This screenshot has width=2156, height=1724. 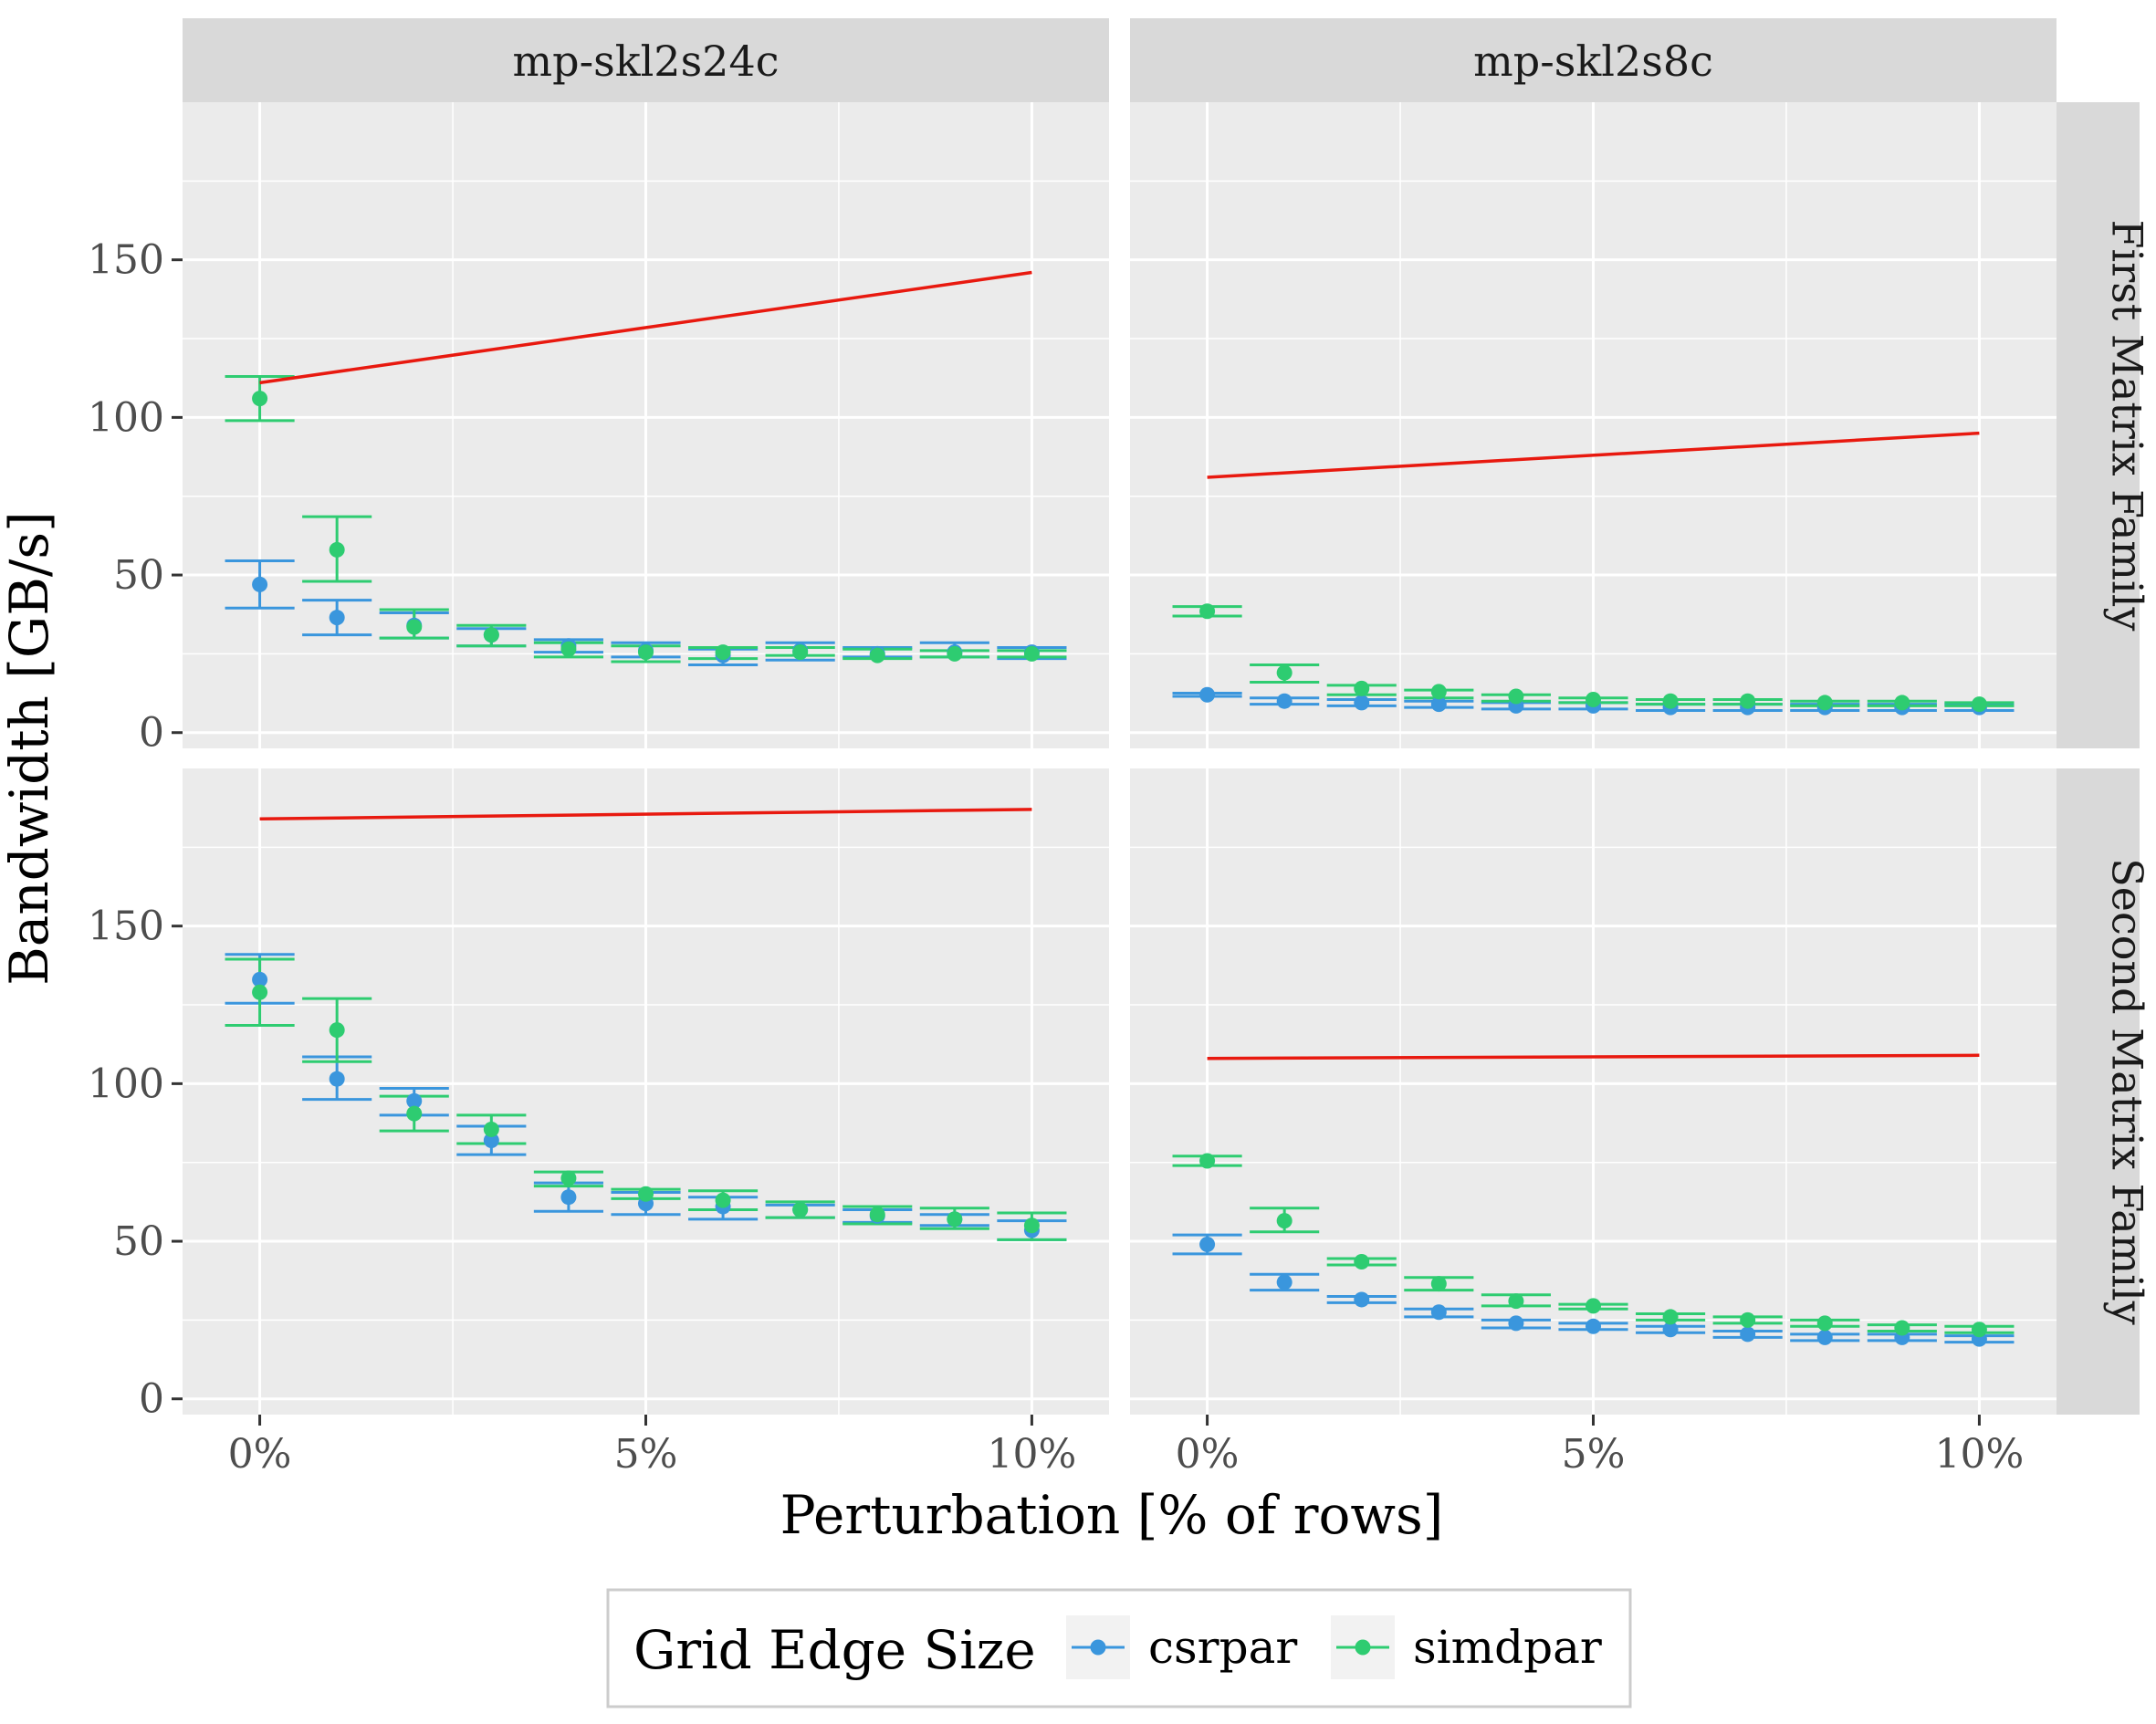 What do you see at coordinates (1119, 1648) in the screenshot?
I see `legend: Grid Edge Size csrpar simdpar` at bounding box center [1119, 1648].